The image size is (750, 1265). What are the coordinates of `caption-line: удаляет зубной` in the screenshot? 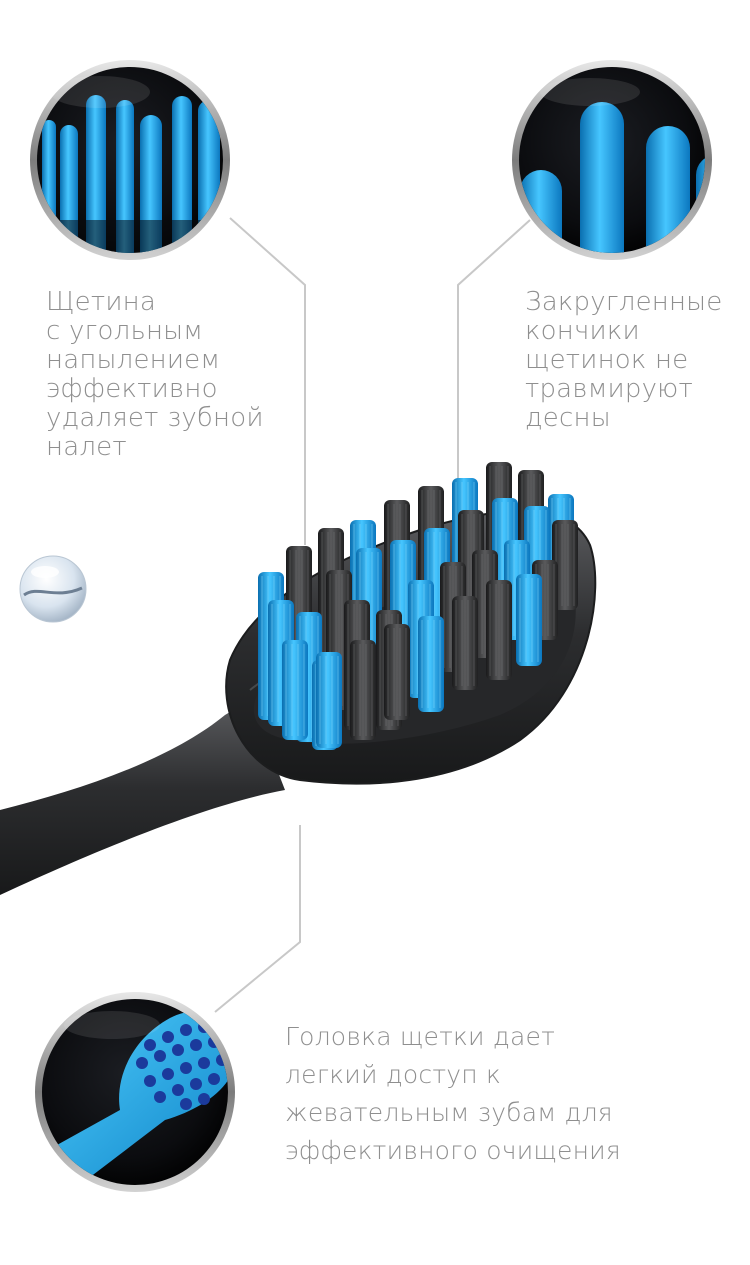 It's located at (155, 418).